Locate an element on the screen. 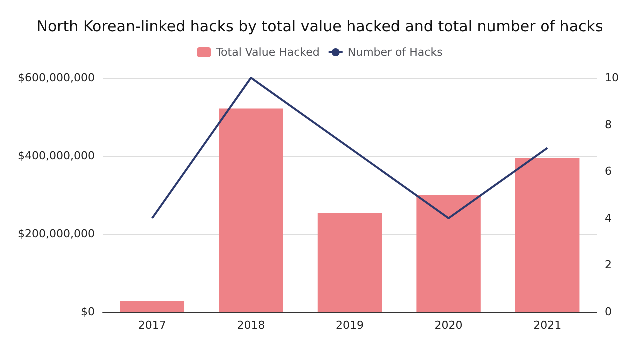 This screenshot has height=360, width=640. legend-label: Number of Hacks is located at coordinates (396, 52).